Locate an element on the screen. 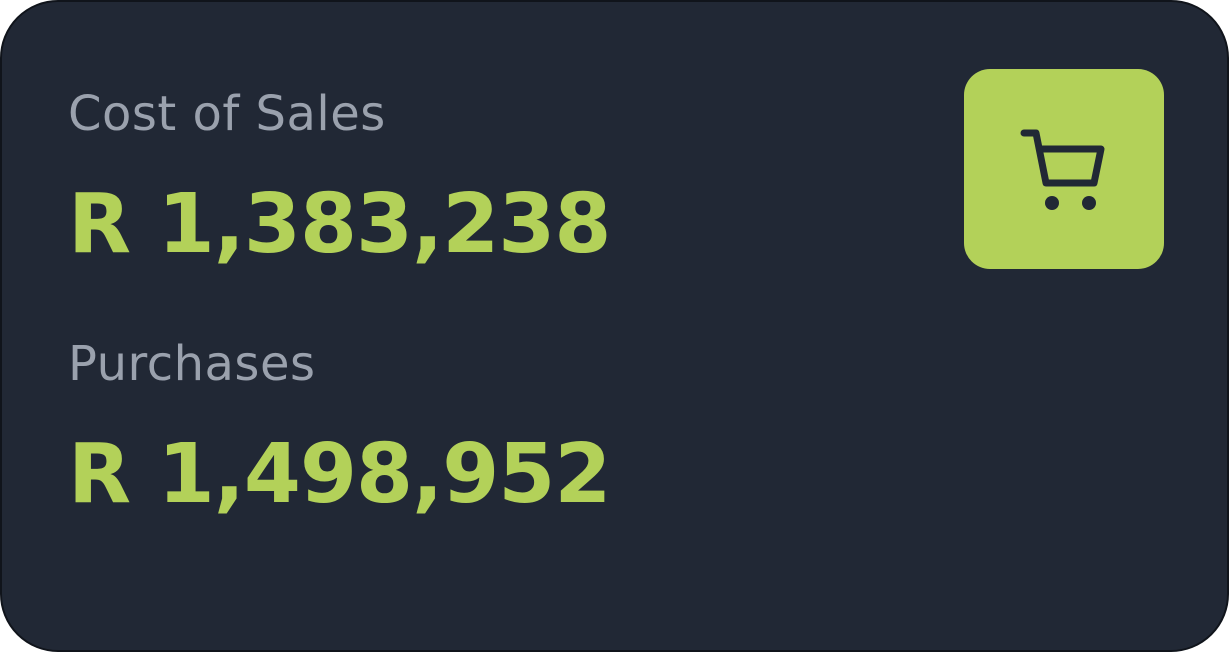  purchases-label: Purchases is located at coordinates (192, 364).